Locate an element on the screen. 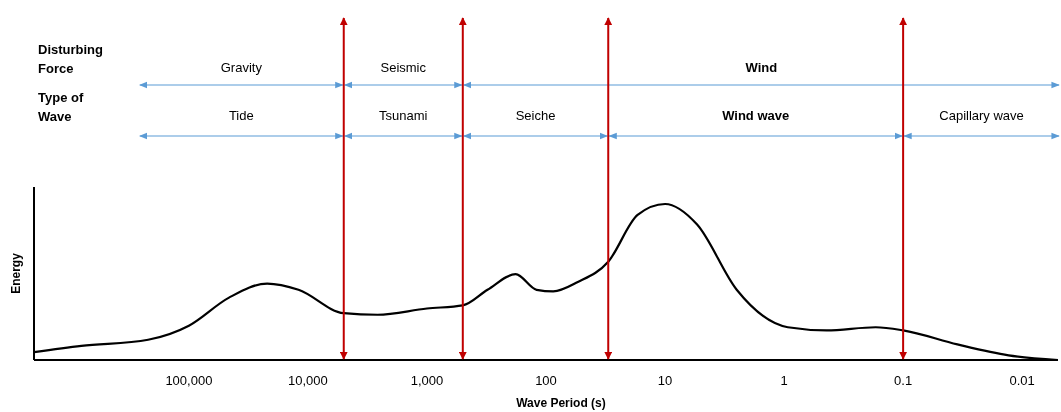 The height and width of the screenshot is (412, 1061). text: Tide is located at coordinates (241, 115).